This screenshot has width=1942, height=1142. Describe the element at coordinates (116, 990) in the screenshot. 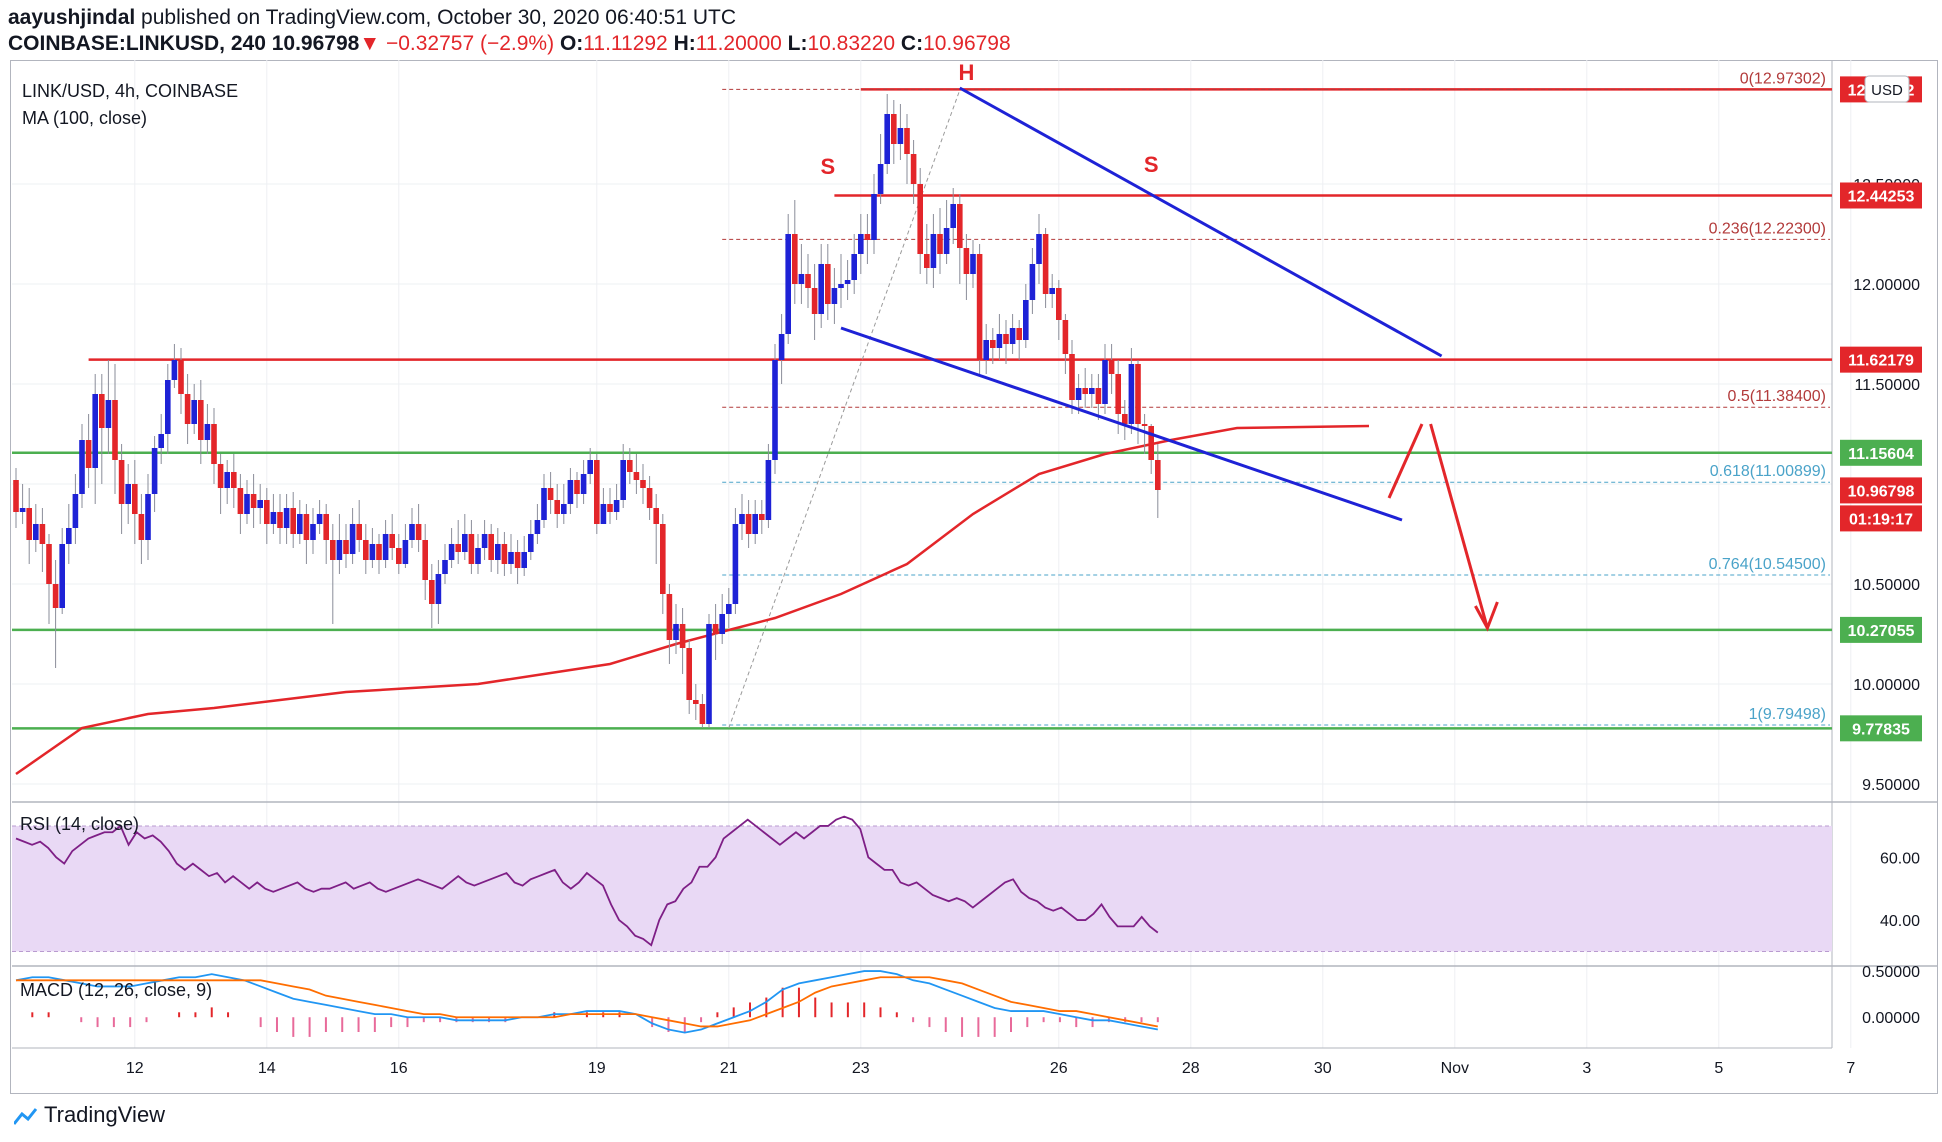

I see `macd-legend: MACD (12, 26, close, 9)` at that location.